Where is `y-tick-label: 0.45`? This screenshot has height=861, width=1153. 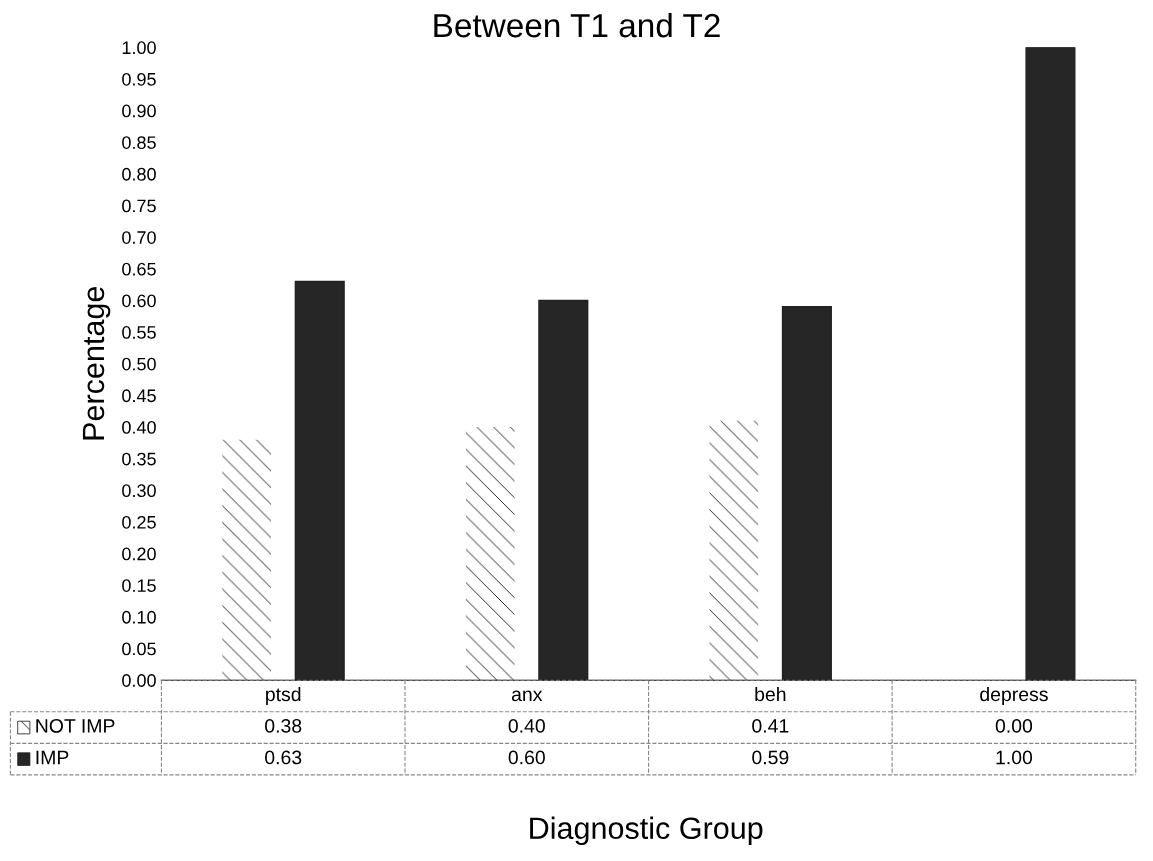
y-tick-label: 0.45 is located at coordinates (139, 396).